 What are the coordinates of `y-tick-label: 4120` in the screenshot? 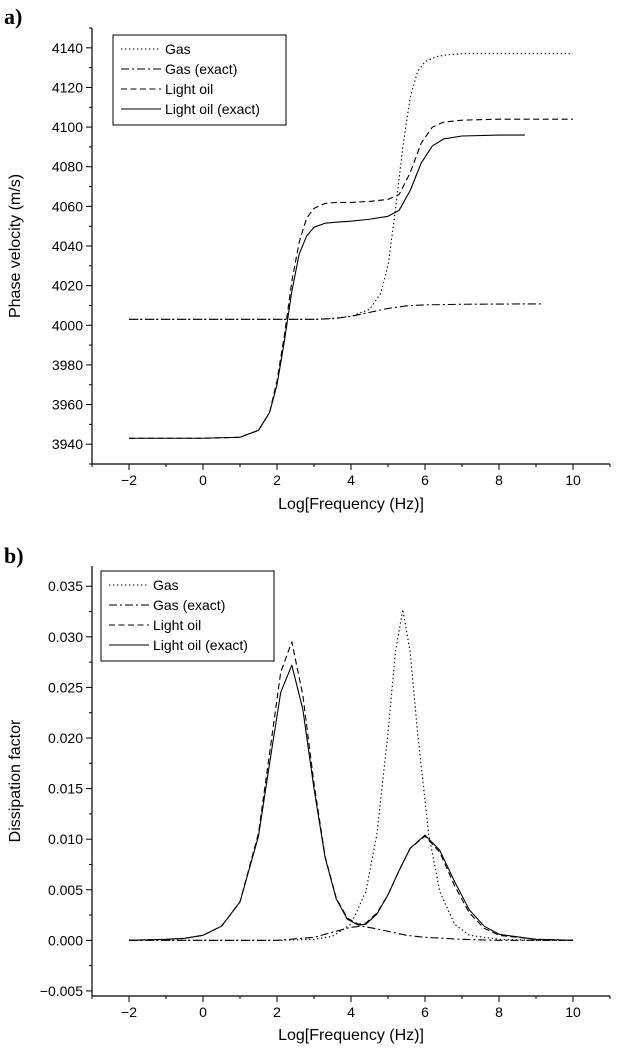 It's located at (67, 87).